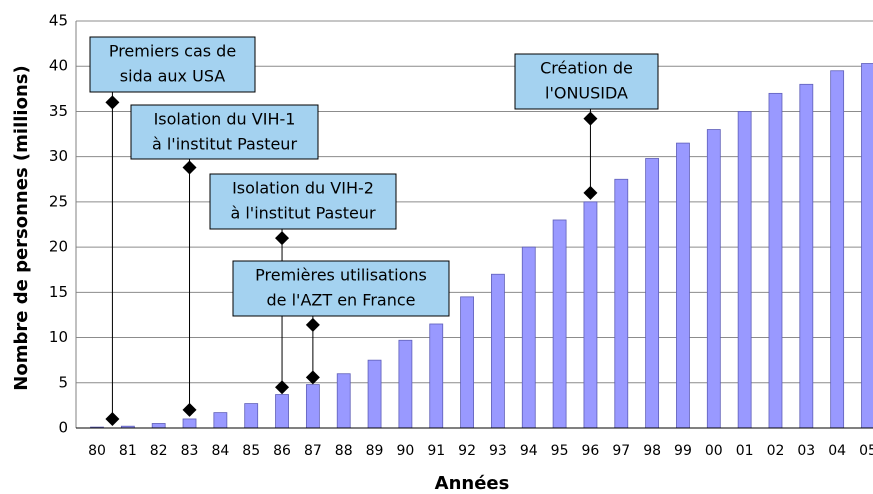 The width and height of the screenshot is (873, 494). Describe the element at coordinates (866, 451) in the screenshot. I see `x-tick-label: 05` at that location.